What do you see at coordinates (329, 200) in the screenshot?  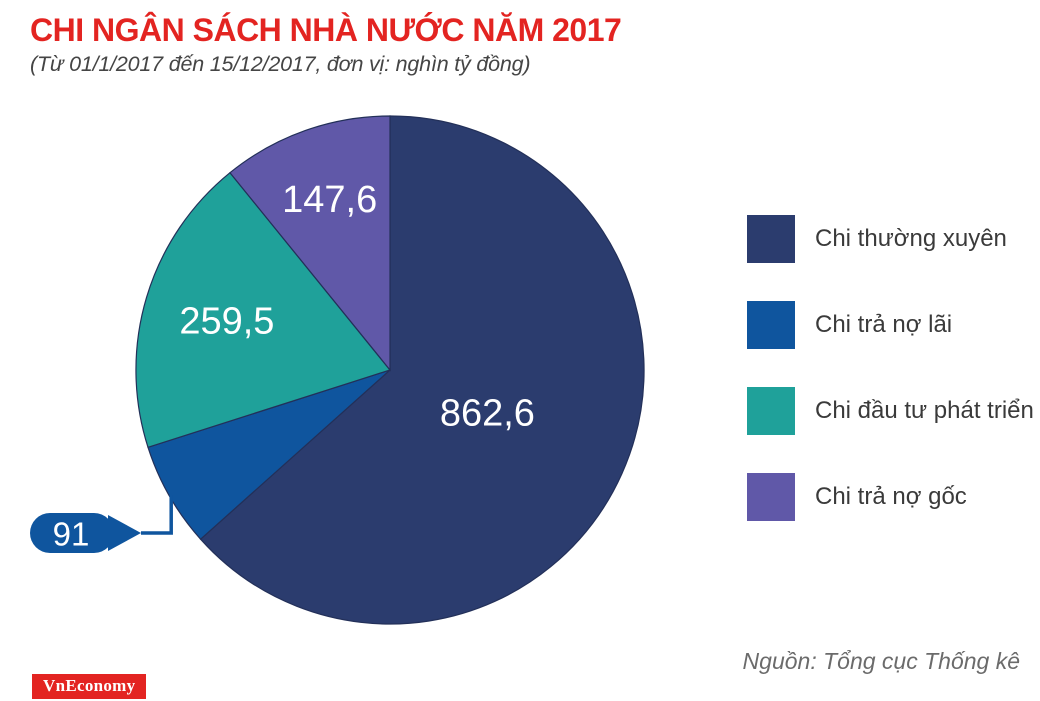 I see `pie-value-label: 147,6` at bounding box center [329, 200].